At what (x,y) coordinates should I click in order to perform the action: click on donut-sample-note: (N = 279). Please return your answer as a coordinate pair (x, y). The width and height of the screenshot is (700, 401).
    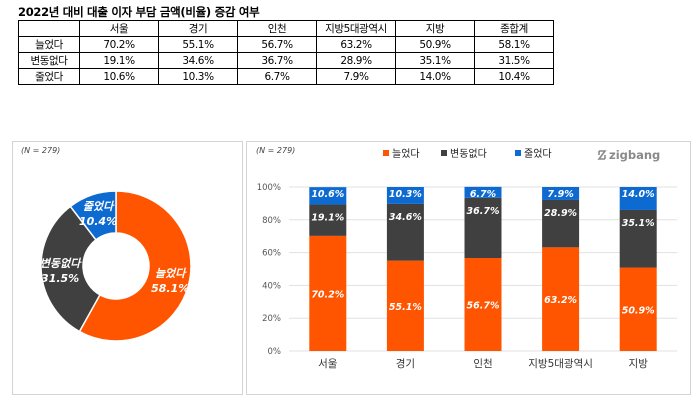
    Looking at the image, I should click on (41, 150).